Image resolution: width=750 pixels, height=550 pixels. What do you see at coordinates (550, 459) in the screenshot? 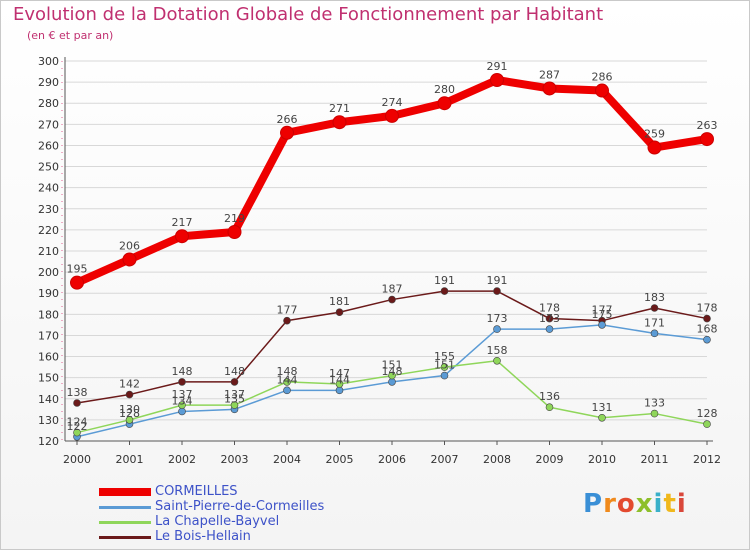
I see `x-tick-label: 2009` at bounding box center [550, 459].